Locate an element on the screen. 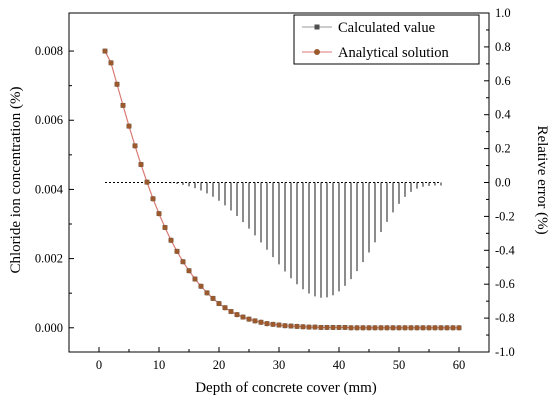  y-tick-label: 0.000 is located at coordinates (49, 328).